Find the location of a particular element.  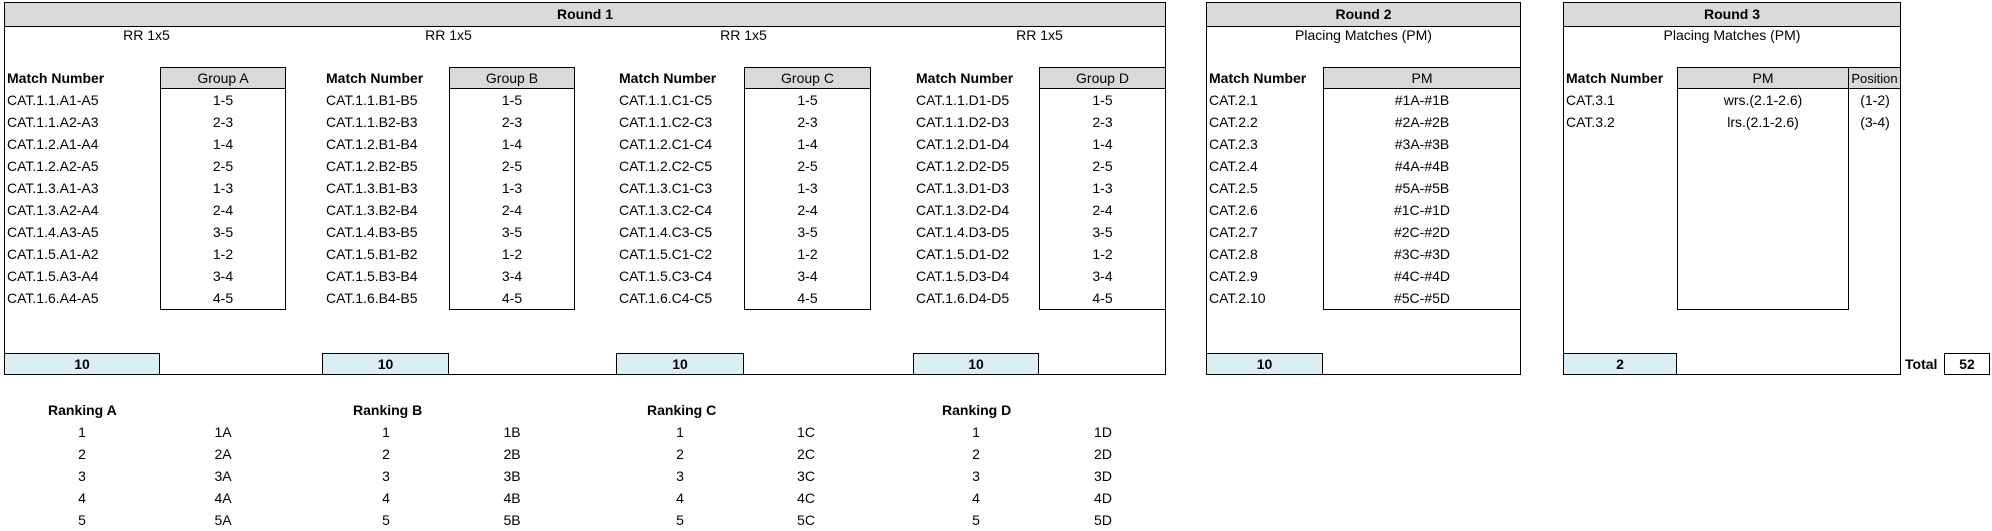

group-d-match-number-label: Match Number is located at coordinates (965, 78).